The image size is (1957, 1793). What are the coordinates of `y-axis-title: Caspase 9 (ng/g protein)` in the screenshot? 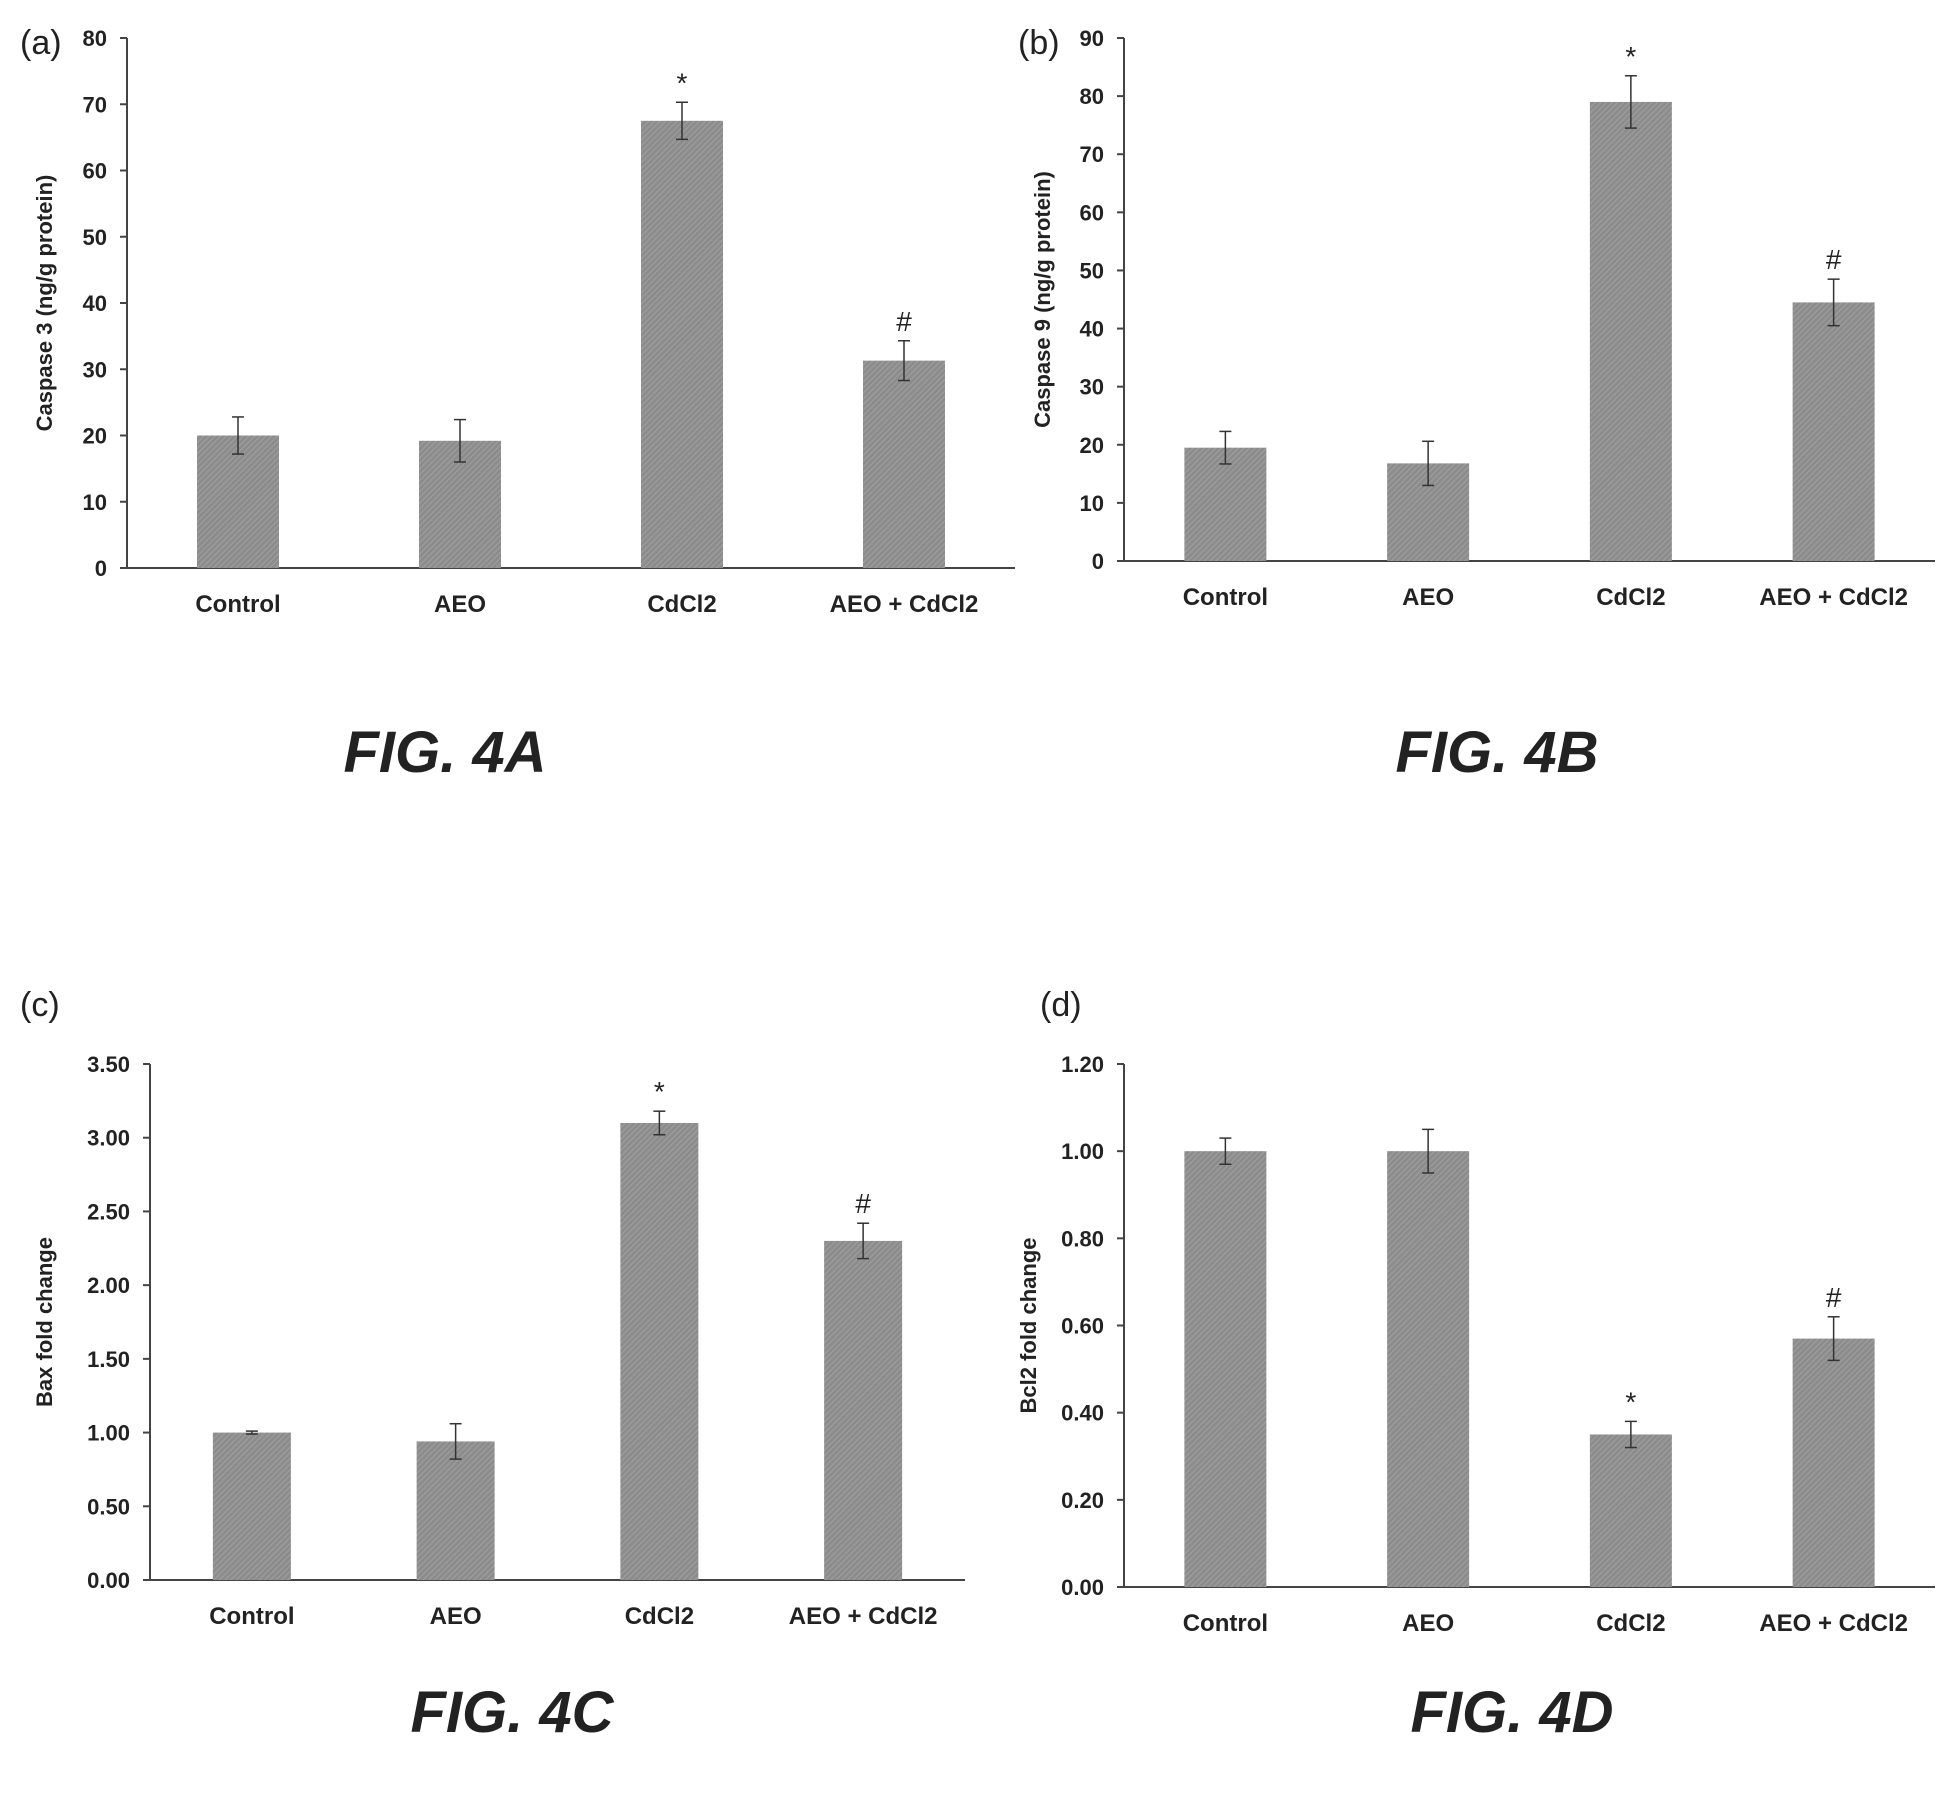 It's located at (1042, 299).